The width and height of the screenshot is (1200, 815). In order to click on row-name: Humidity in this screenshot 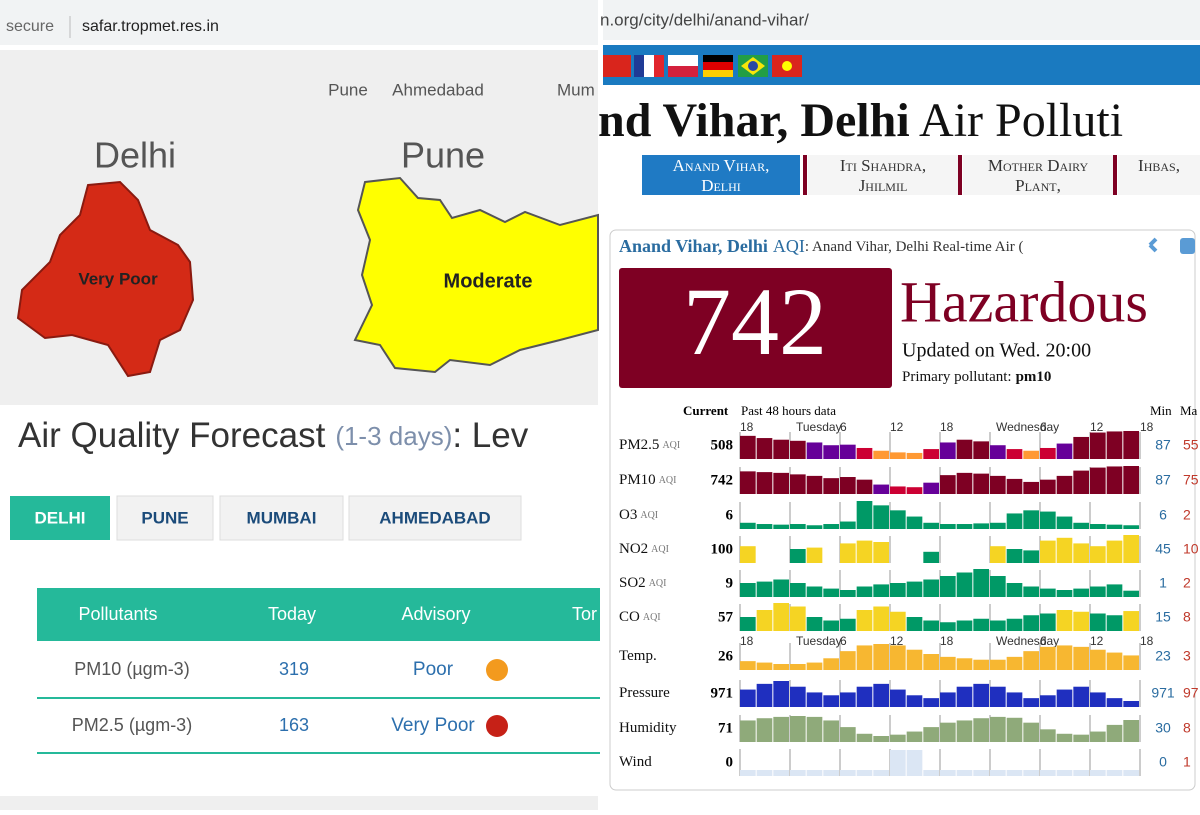, I will do `click(648, 728)`.